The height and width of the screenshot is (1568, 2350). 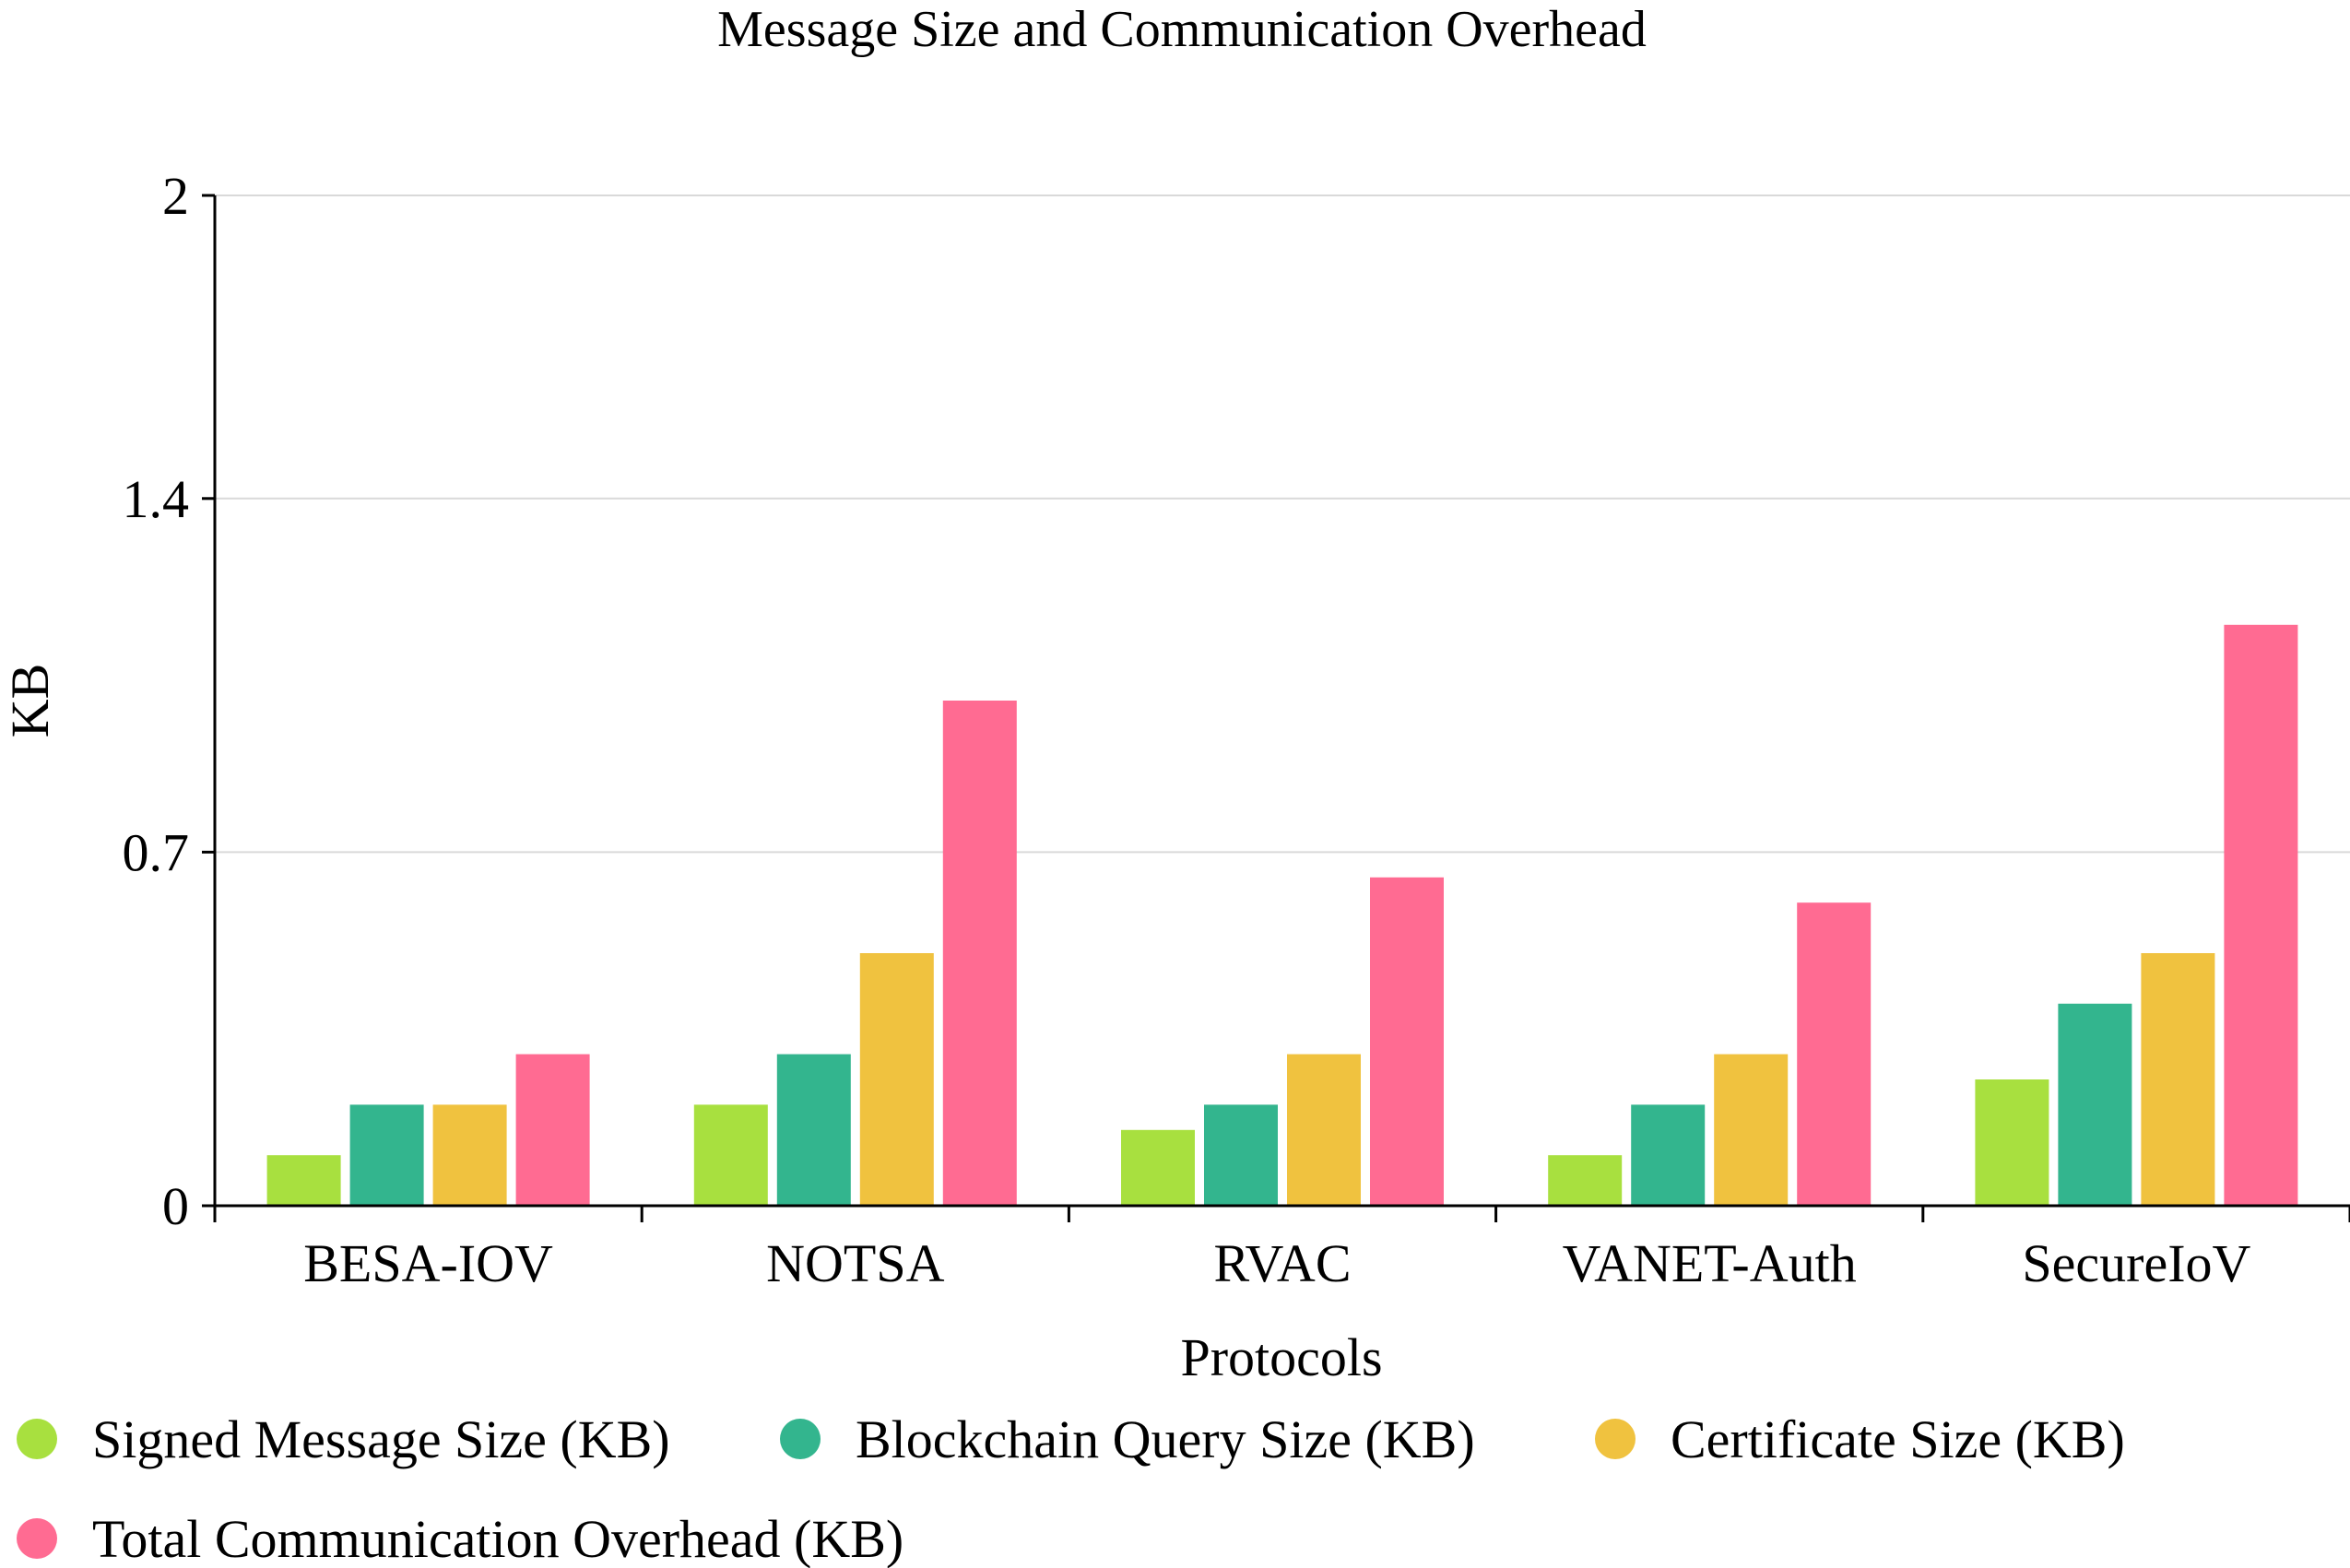 What do you see at coordinates (428, 1263) in the screenshot?
I see `x-tick-label: BESA-IOV` at bounding box center [428, 1263].